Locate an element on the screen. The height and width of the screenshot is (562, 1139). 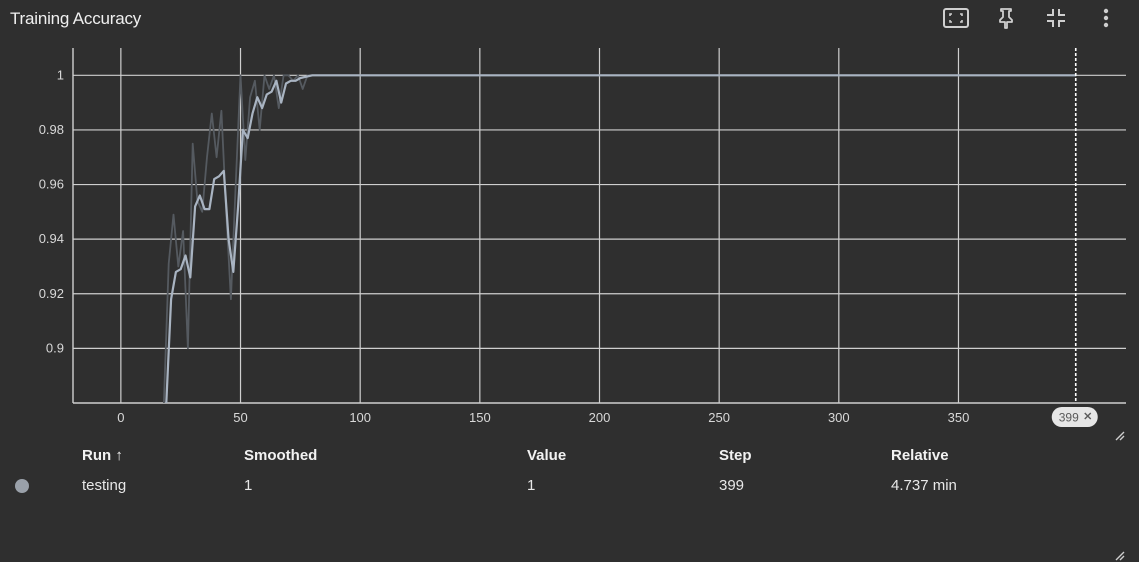
more-options-button is located at coordinates (1106, 18).